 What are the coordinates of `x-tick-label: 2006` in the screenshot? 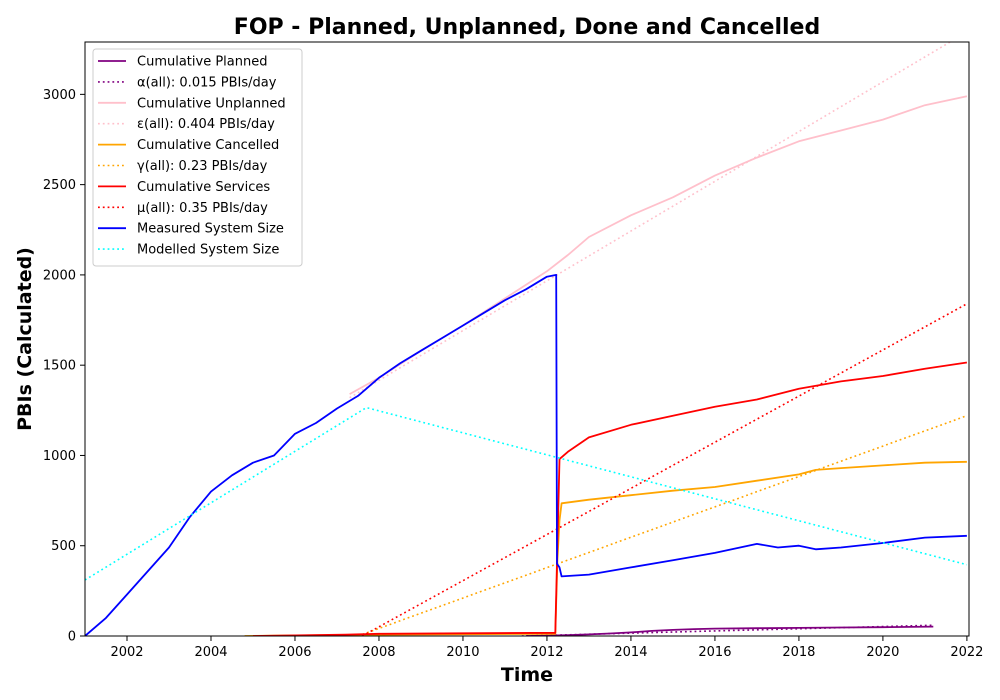 It's located at (294, 652).